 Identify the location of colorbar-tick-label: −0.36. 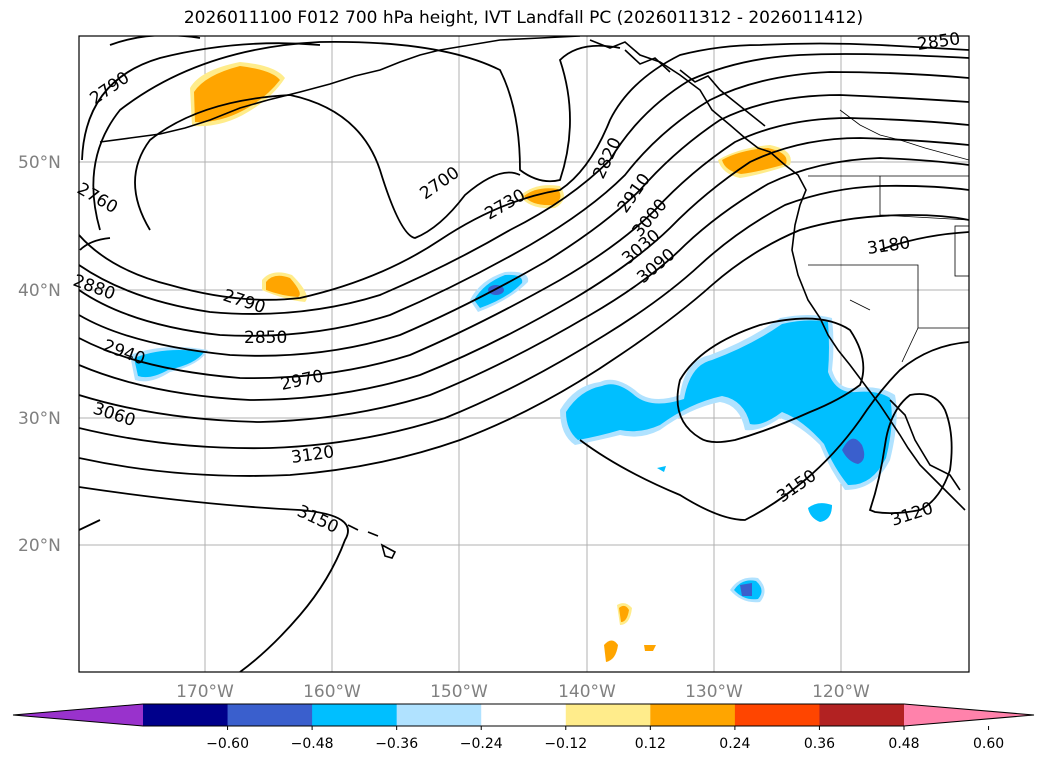
(396, 744).